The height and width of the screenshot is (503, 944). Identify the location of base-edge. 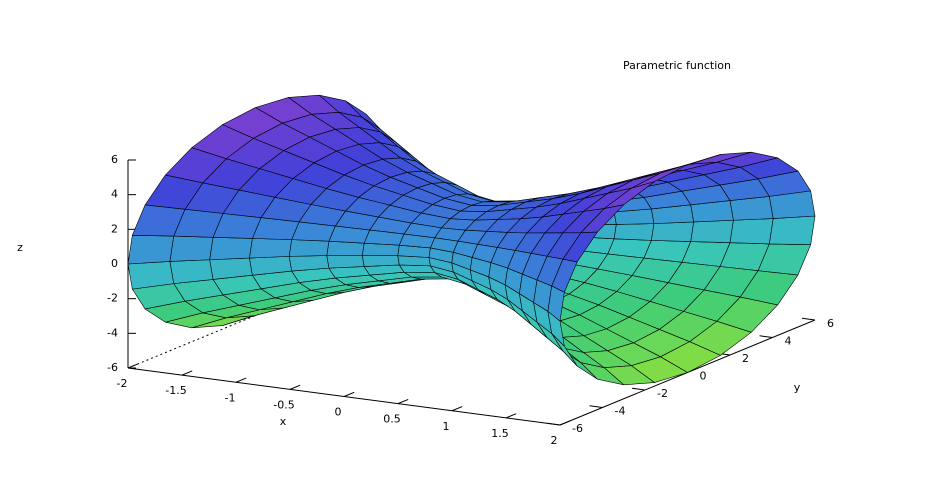
(255, 315).